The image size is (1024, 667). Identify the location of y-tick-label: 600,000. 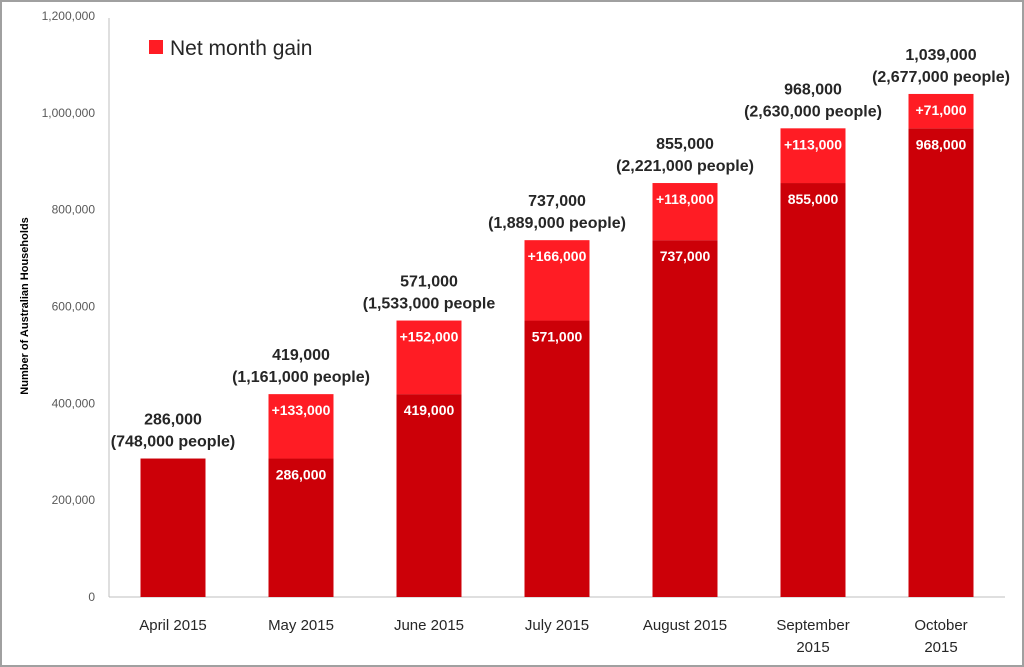
(74, 307).